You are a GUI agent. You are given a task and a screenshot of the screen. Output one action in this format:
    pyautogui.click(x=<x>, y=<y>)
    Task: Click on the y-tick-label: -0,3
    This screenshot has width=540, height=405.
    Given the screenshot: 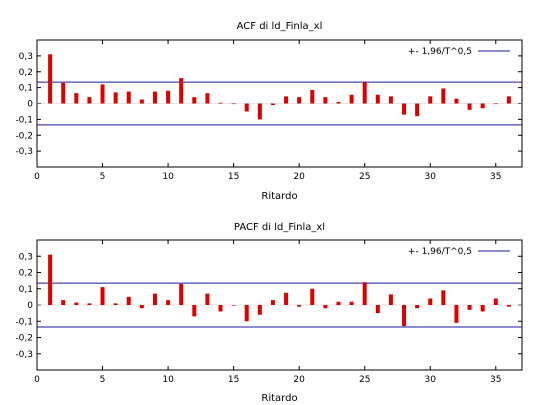 What is the action you would take?
    pyautogui.click(x=24, y=152)
    